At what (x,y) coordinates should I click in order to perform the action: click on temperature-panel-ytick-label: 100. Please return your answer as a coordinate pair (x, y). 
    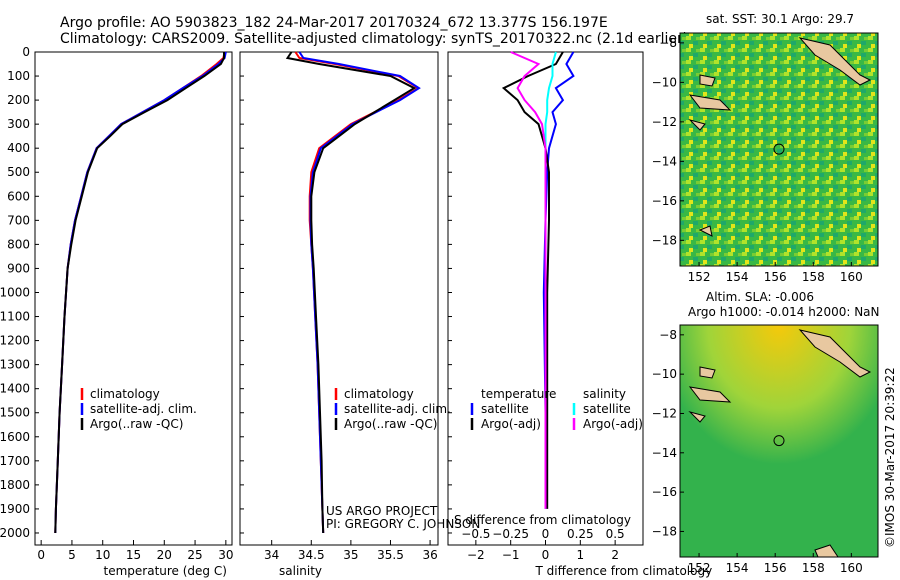
    Looking at the image, I should click on (18, 76).